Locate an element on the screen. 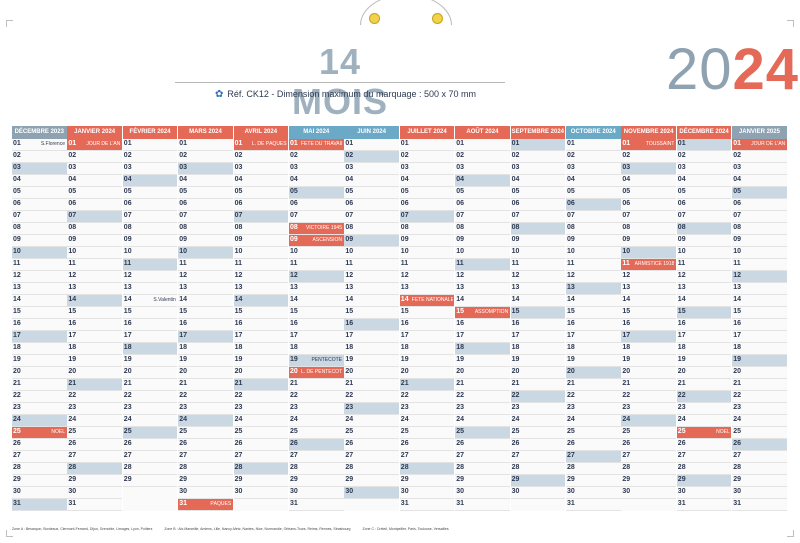 The width and height of the screenshot is (800, 543). day-number: 27 is located at coordinates (737, 455).